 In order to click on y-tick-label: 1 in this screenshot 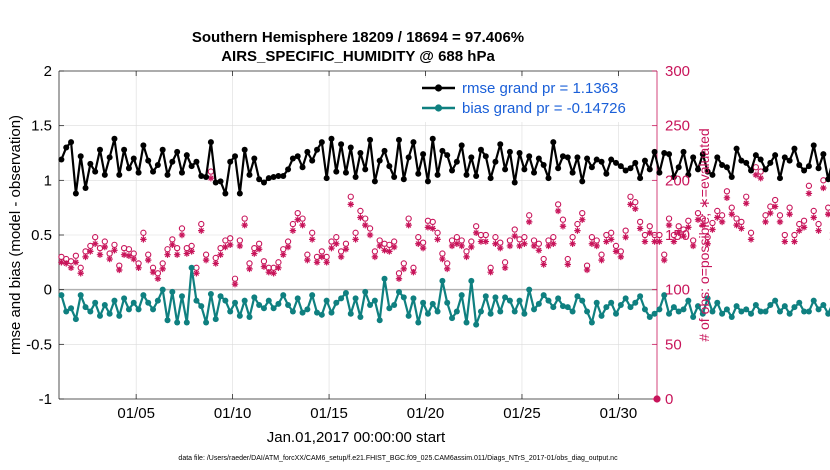, I will do `click(48, 180)`.